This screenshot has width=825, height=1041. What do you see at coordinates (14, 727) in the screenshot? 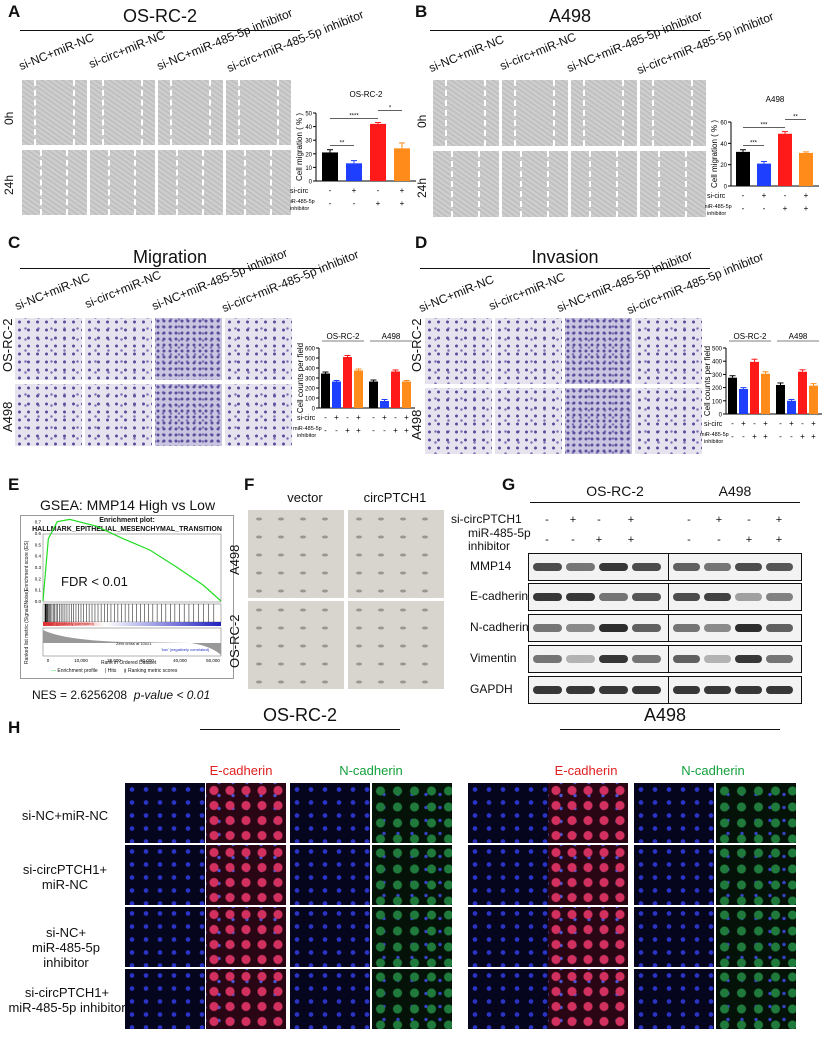
I see `panel-h-label: H` at bounding box center [14, 727].